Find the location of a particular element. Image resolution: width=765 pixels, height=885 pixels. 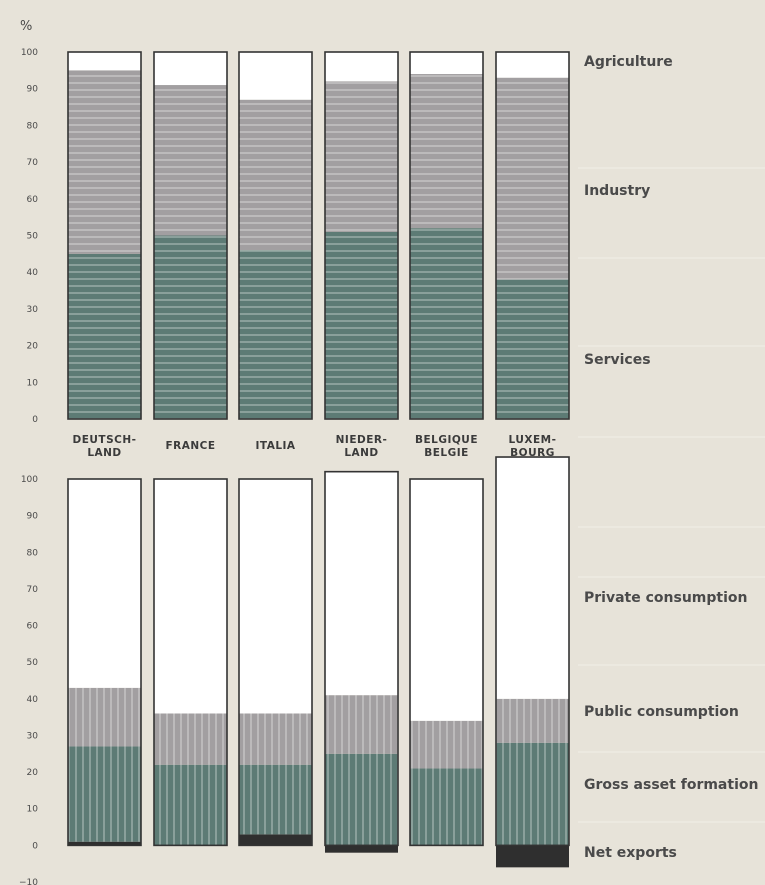

category-label: DEUTSCH- is located at coordinates (105, 440).